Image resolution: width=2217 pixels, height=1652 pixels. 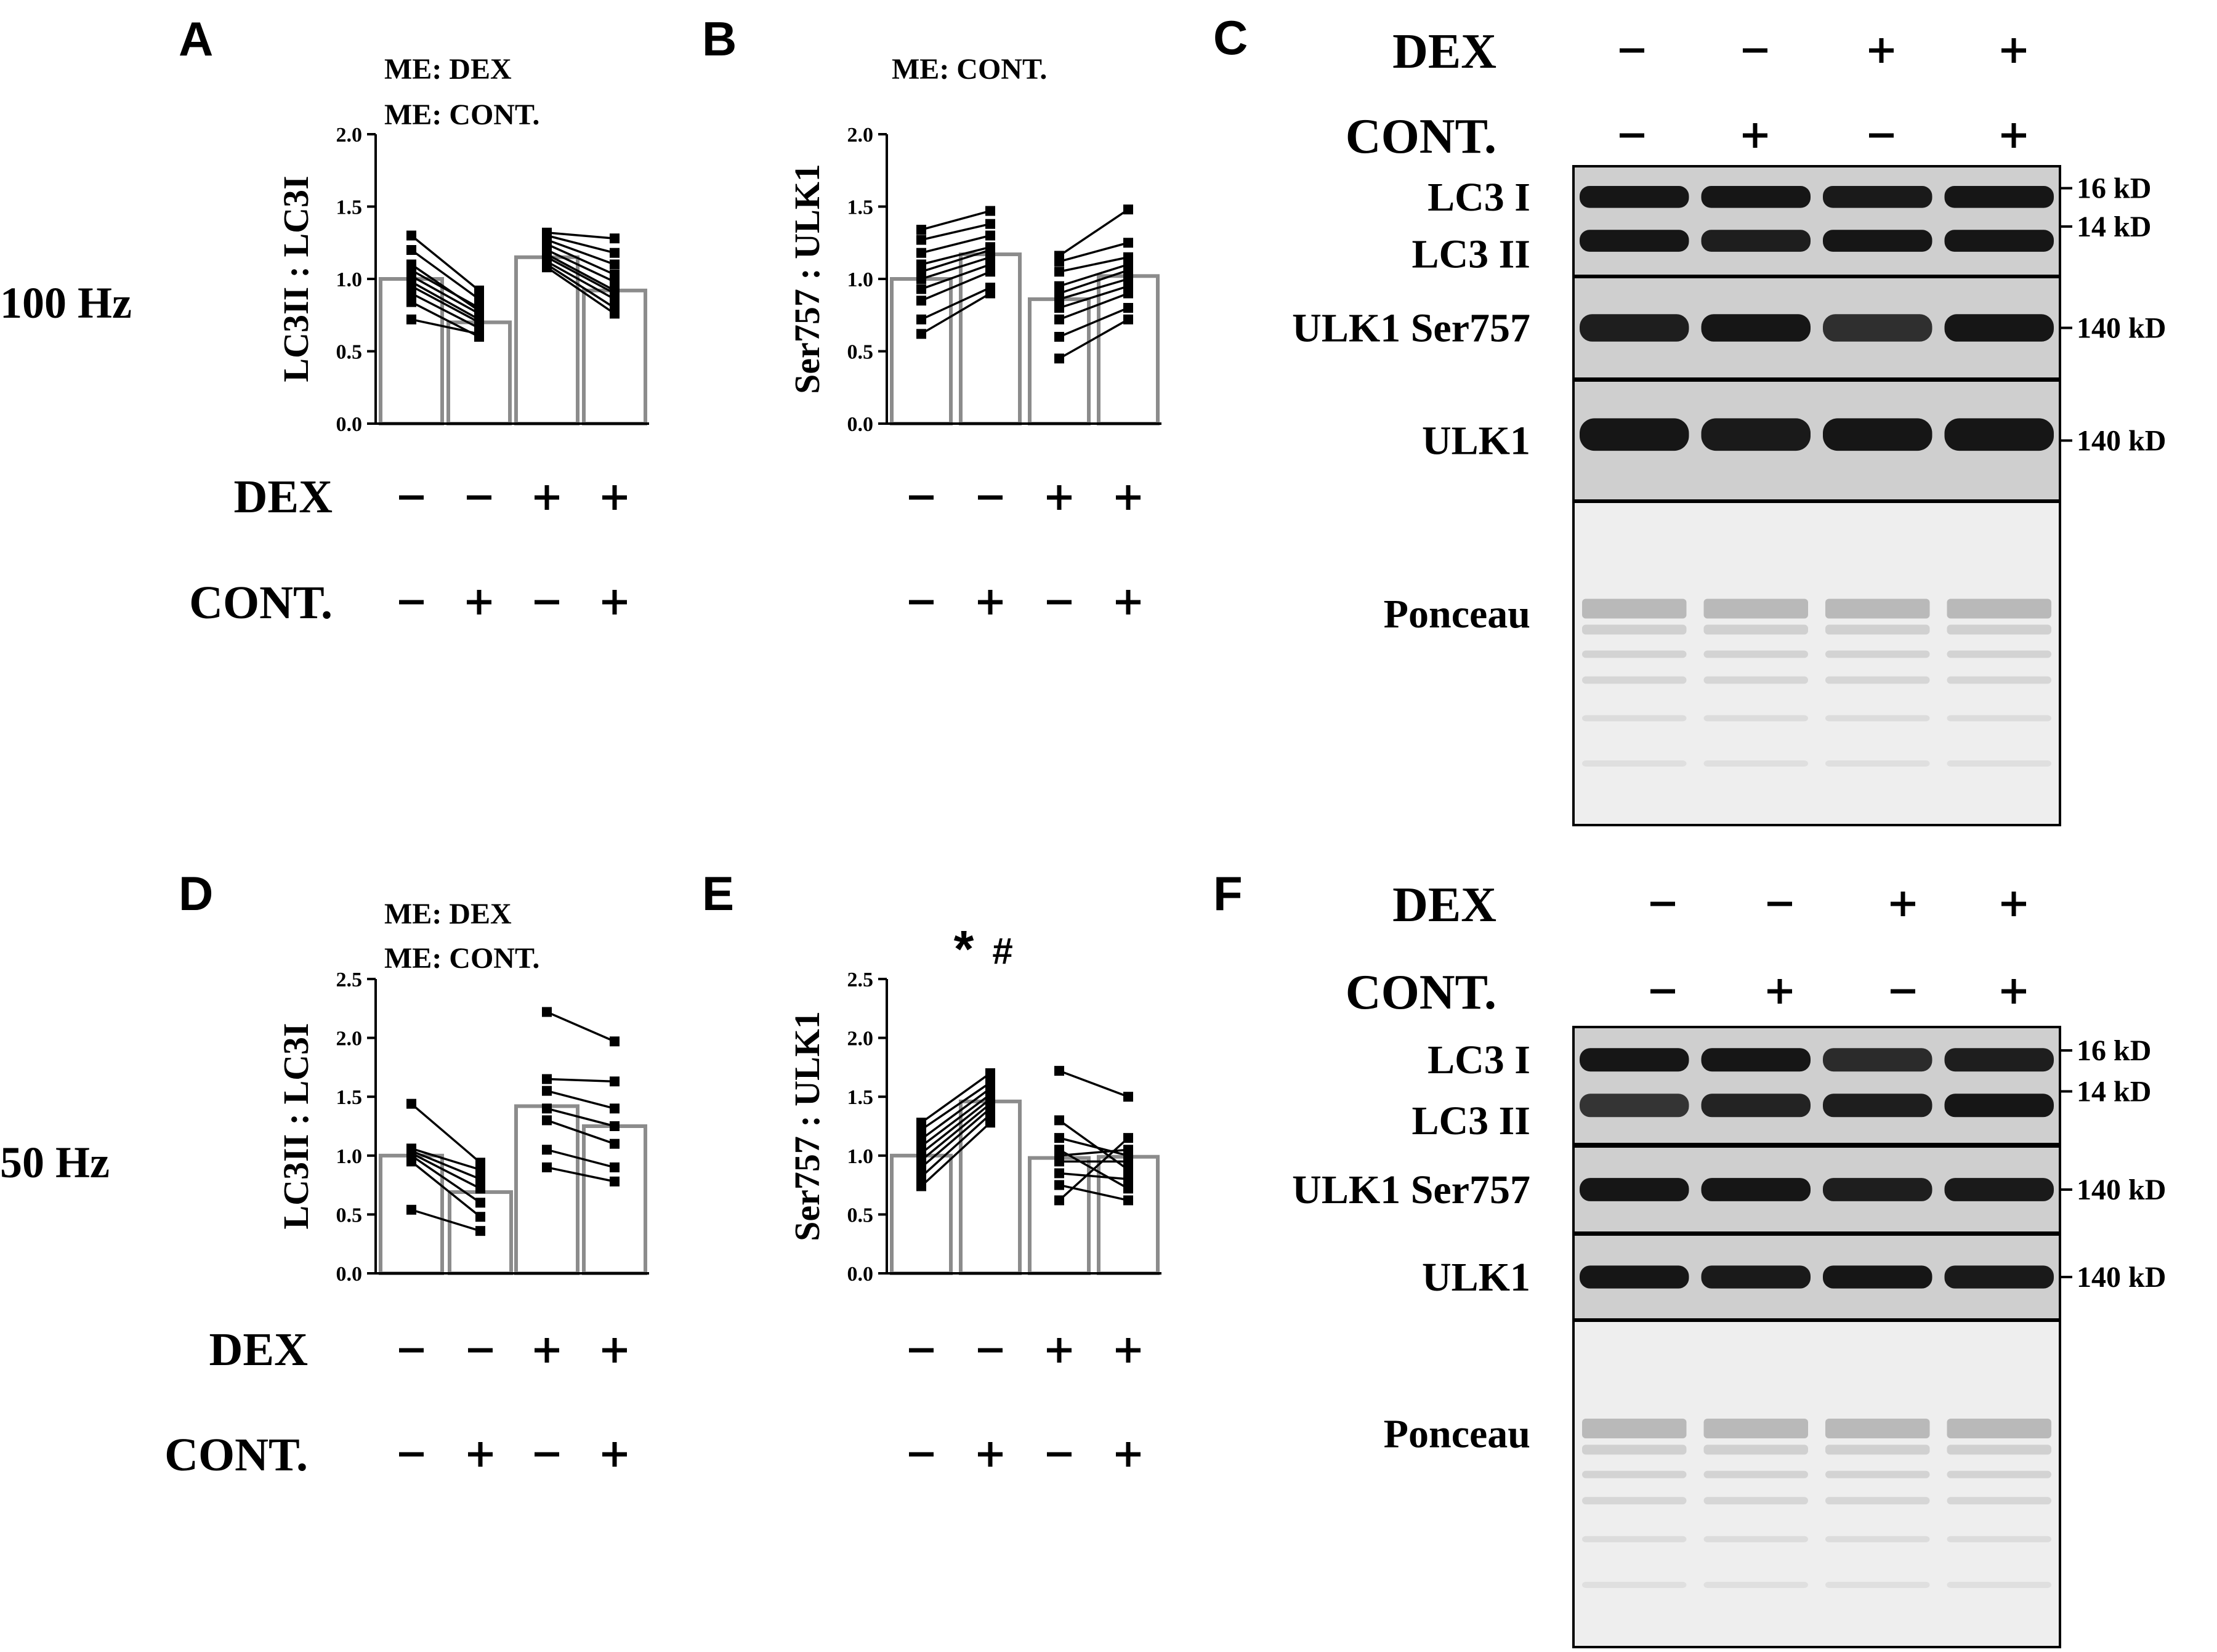 What do you see at coordinates (350, 980) in the screenshot?
I see `y-tick-label: 2.5` at bounding box center [350, 980].